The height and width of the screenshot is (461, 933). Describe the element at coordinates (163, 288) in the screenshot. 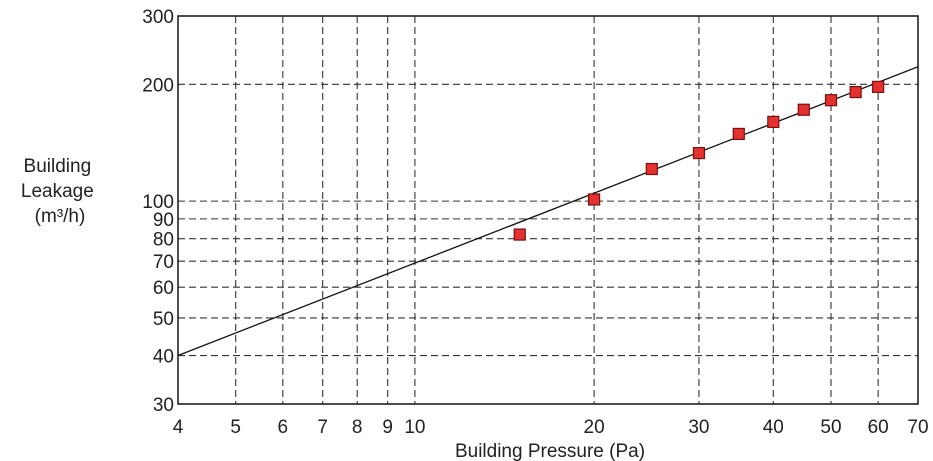

I see `y-tick-60: 60` at that location.